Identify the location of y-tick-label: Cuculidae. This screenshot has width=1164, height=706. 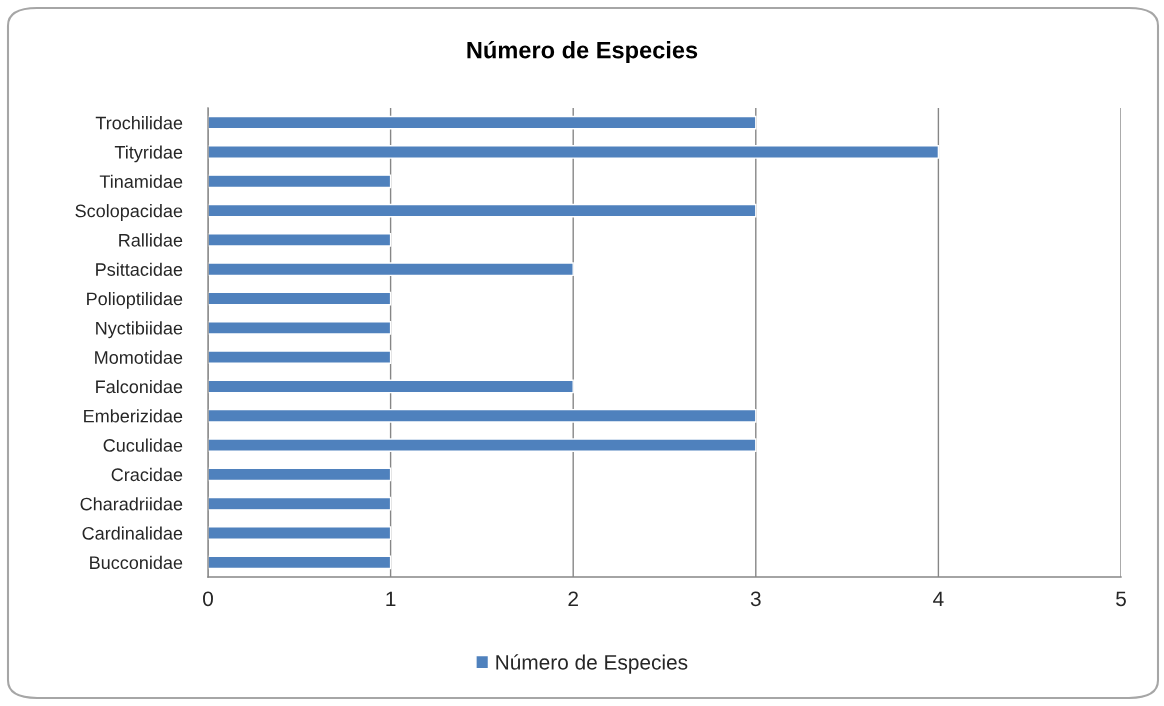
(143, 445).